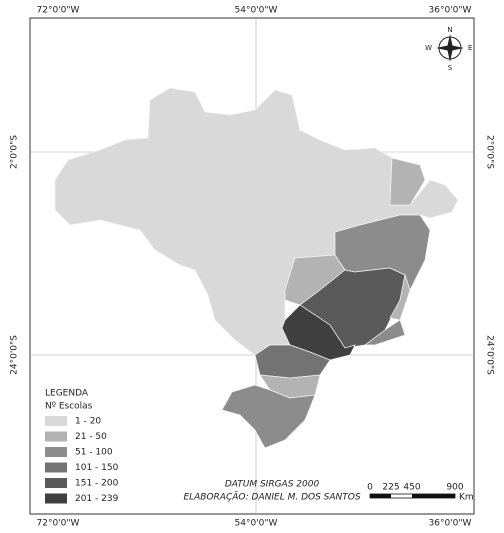 This screenshot has width=504, height=533. I want to click on compass-w: W, so click(428, 48).